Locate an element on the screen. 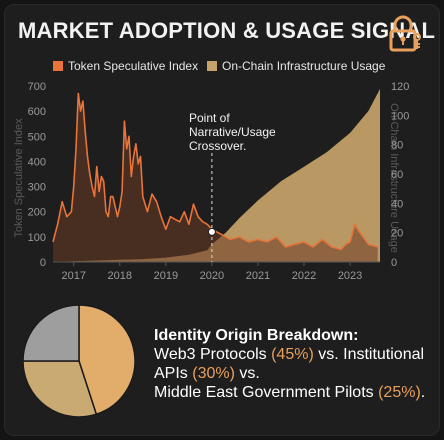 This screenshot has height=440, width=444. pie-slice-web3 is located at coordinates (107, 360).